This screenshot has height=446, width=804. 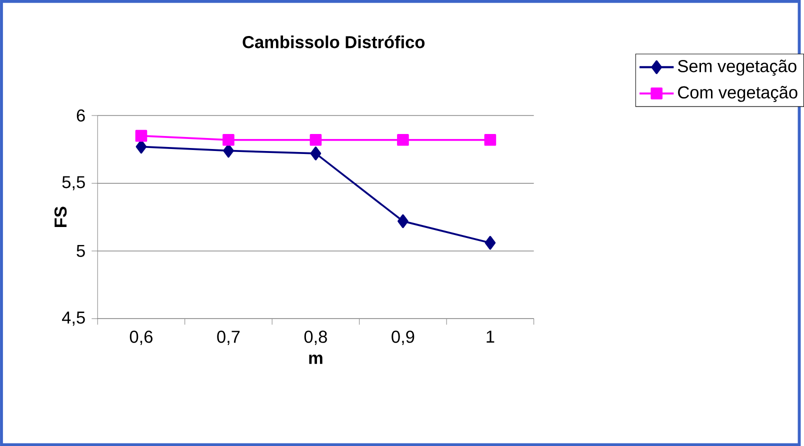 What do you see at coordinates (737, 68) in the screenshot?
I see `legend-label: Sem vegetação` at bounding box center [737, 68].